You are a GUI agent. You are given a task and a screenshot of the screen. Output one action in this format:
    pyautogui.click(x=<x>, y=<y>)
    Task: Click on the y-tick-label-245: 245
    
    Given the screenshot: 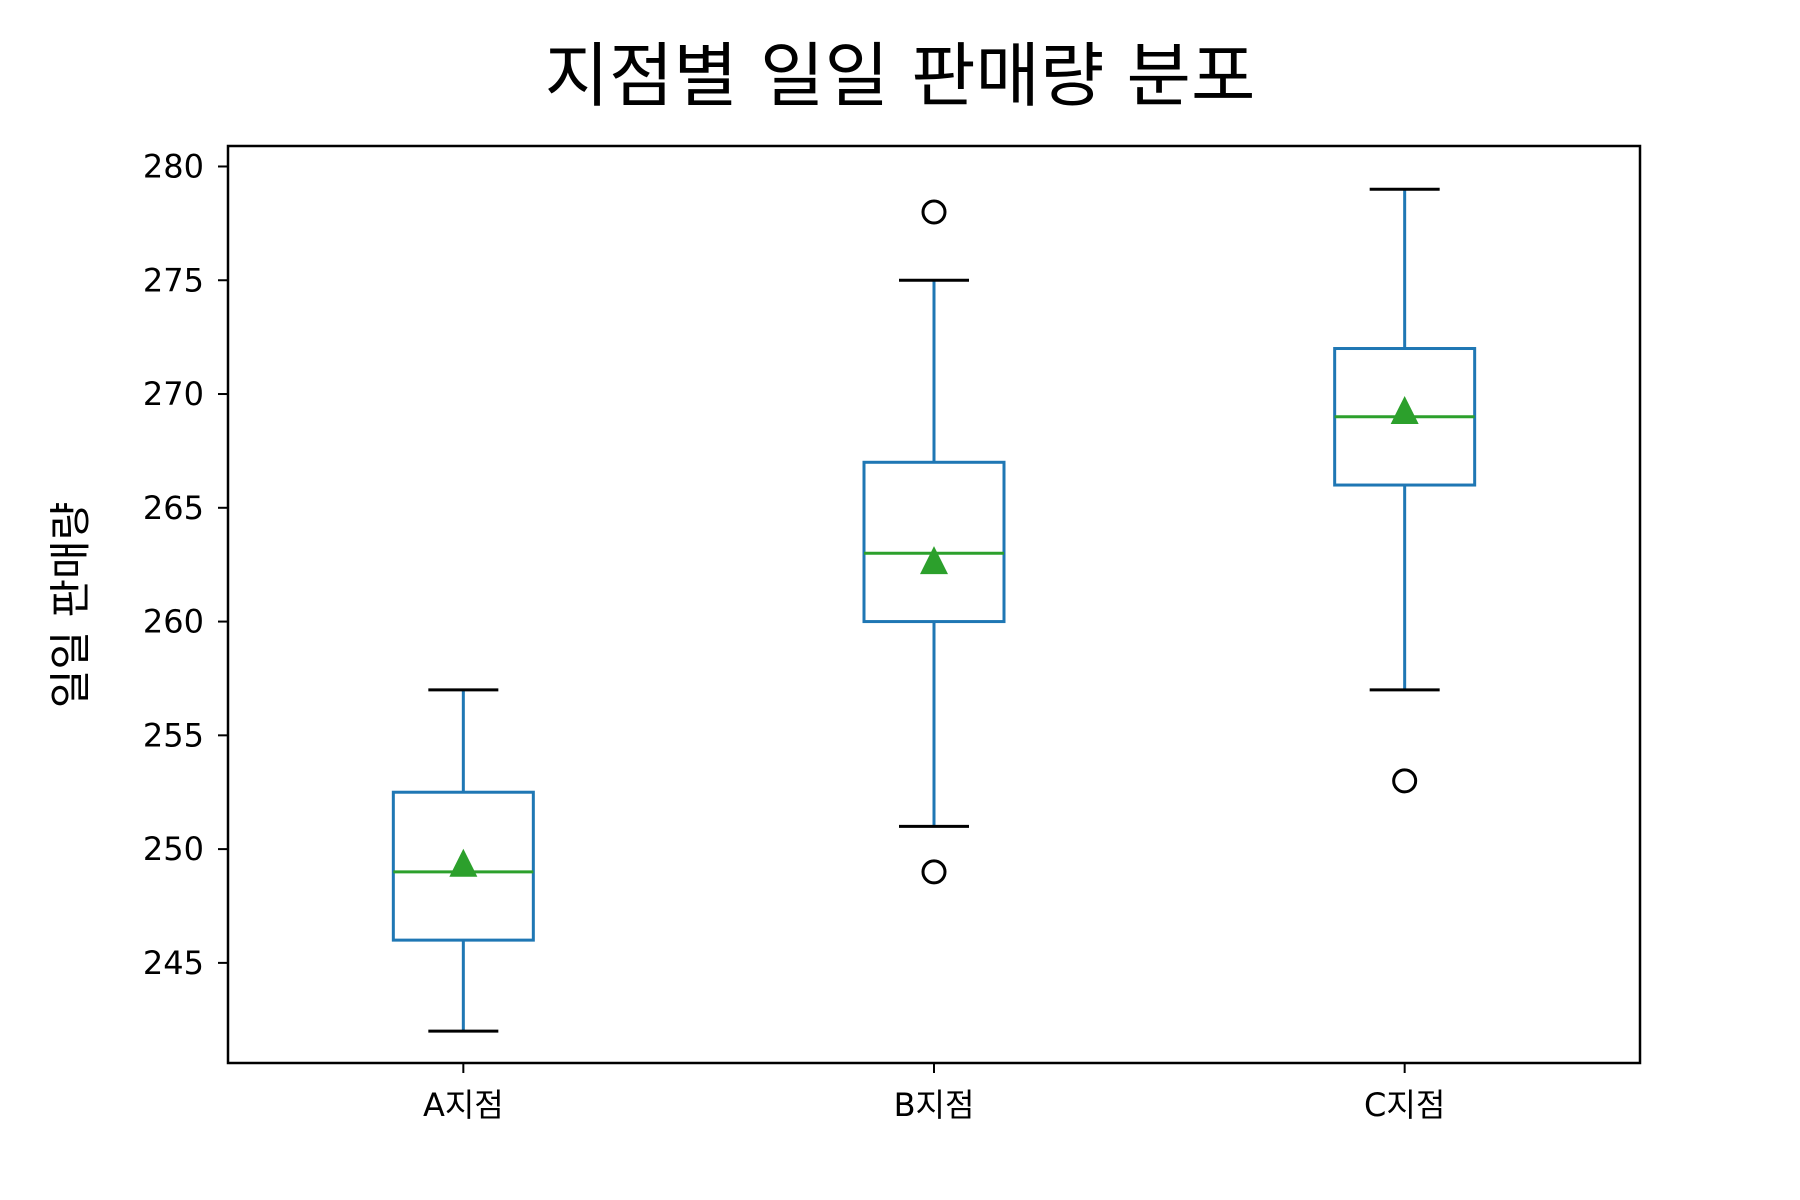 What is the action you would take?
    pyautogui.click(x=173, y=963)
    